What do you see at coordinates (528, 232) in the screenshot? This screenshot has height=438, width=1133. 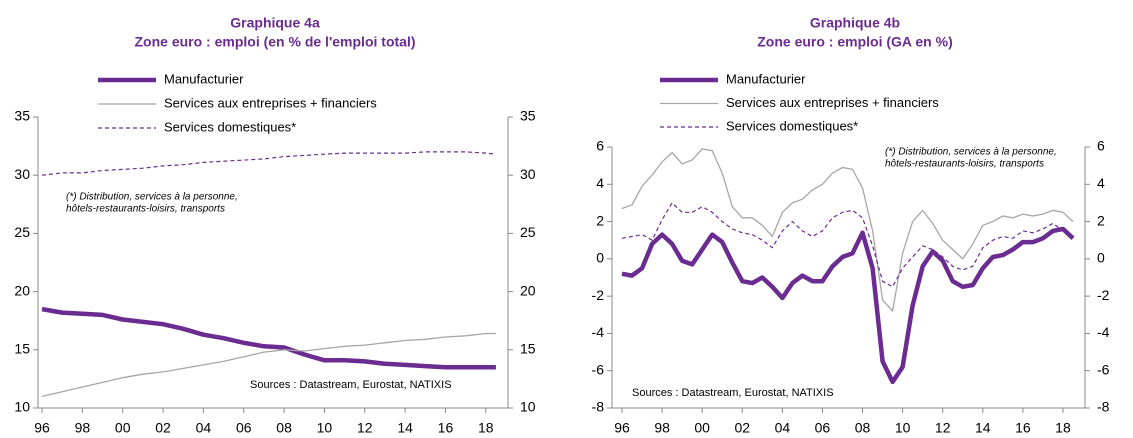 I see `y2-tick-label: 25` at bounding box center [528, 232].